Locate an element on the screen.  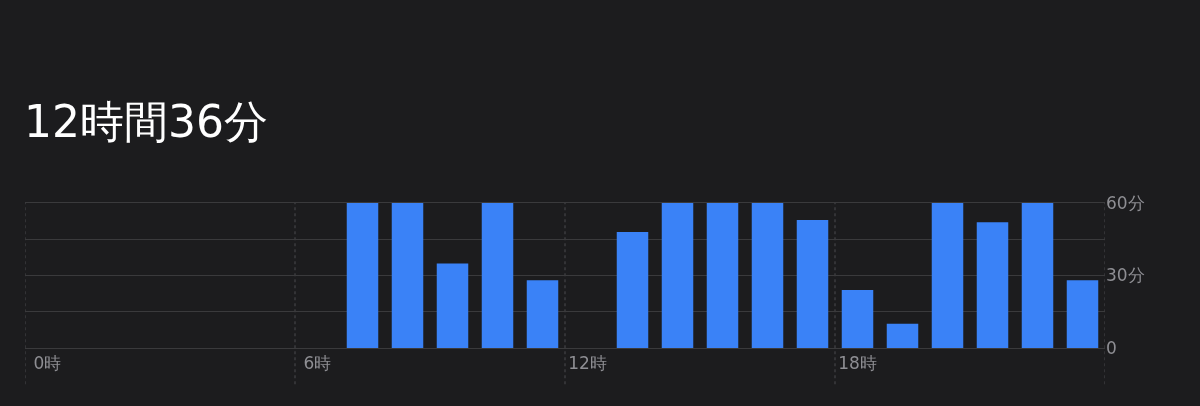
chart-title: 12時間36分 is located at coordinates (146, 122).